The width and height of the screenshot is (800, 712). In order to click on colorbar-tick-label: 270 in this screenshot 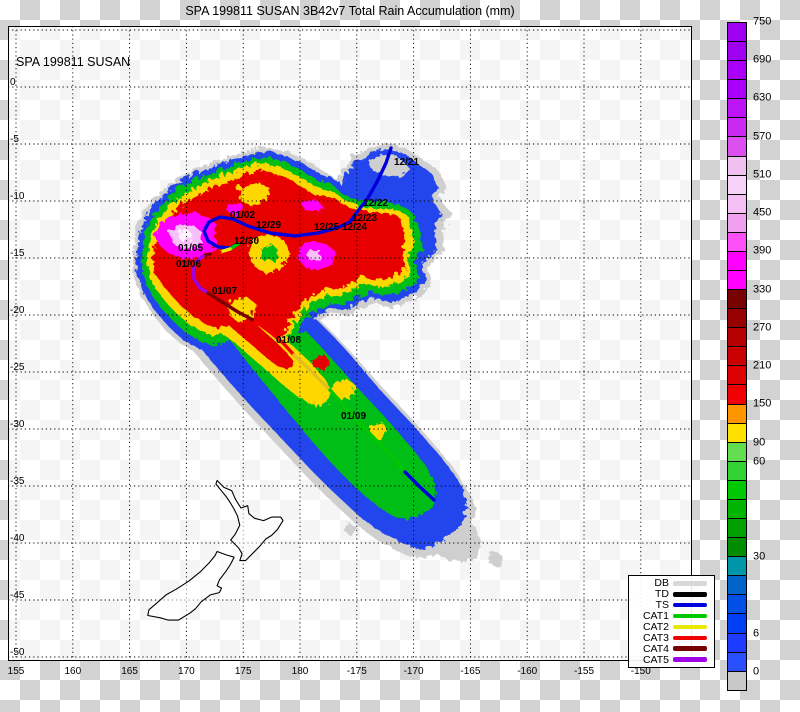, I will do `click(762, 327)`.